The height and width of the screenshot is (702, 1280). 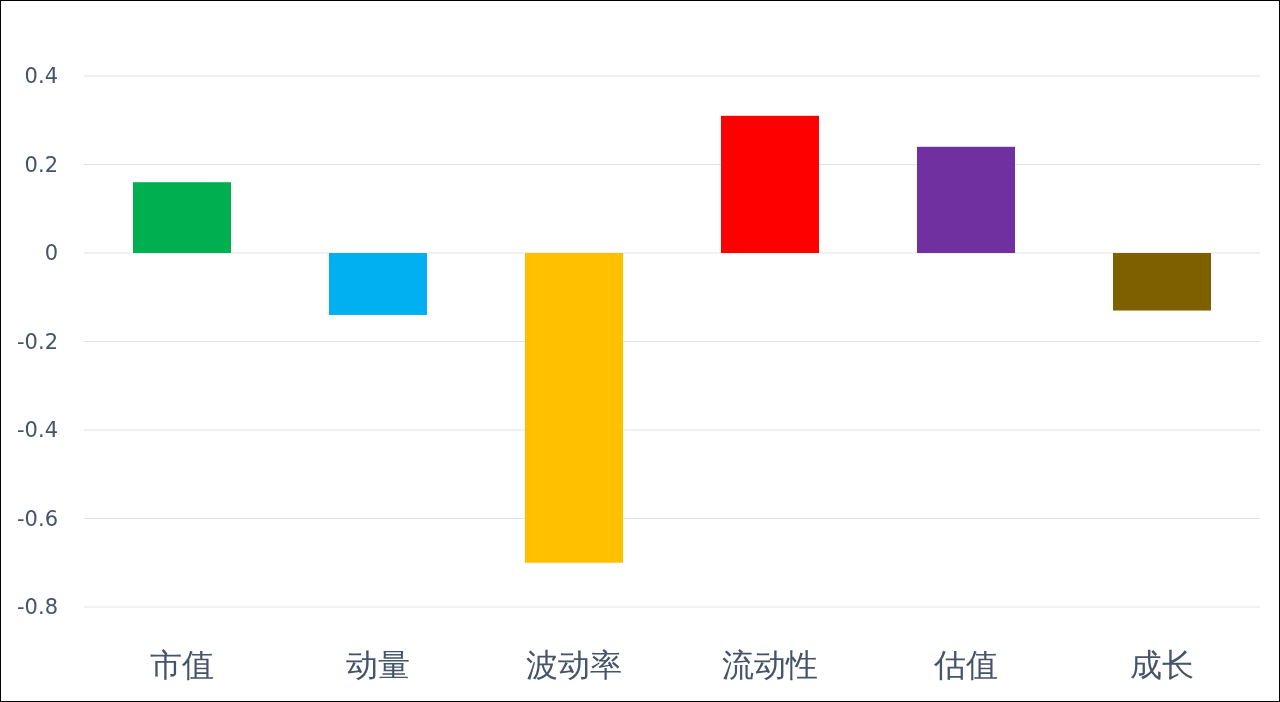 I want to click on y-tick-label: 0.4, so click(x=41, y=76).